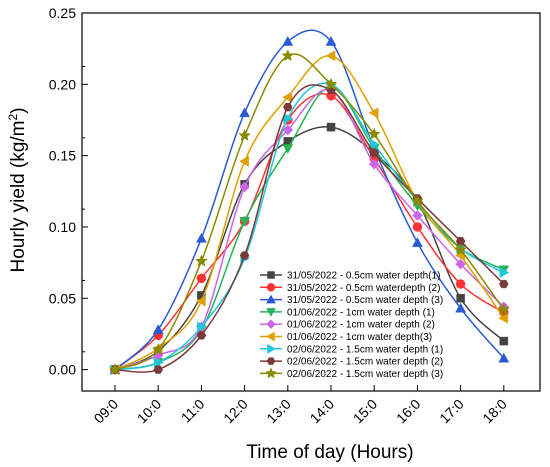 This screenshot has width=550, height=467. Describe the element at coordinates (365, 349) in the screenshot. I see `legend-label: 02/06/2022 - 1.5cm water depth (1)` at that location.